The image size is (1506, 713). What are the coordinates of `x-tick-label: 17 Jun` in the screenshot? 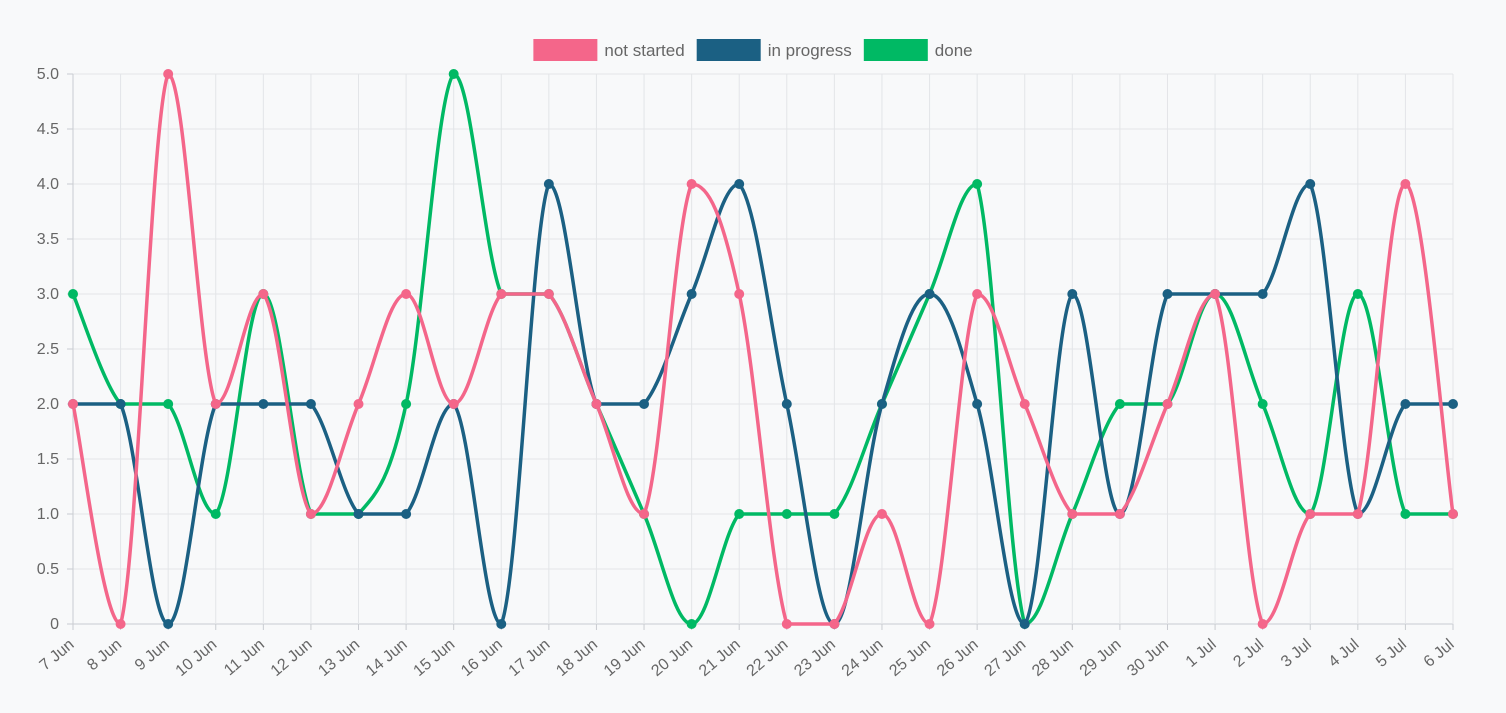 It's located at (530, 658).